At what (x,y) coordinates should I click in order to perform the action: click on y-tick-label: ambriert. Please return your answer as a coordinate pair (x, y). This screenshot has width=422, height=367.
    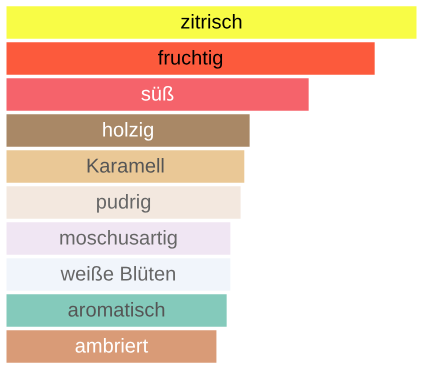
    Looking at the image, I should click on (111, 347).